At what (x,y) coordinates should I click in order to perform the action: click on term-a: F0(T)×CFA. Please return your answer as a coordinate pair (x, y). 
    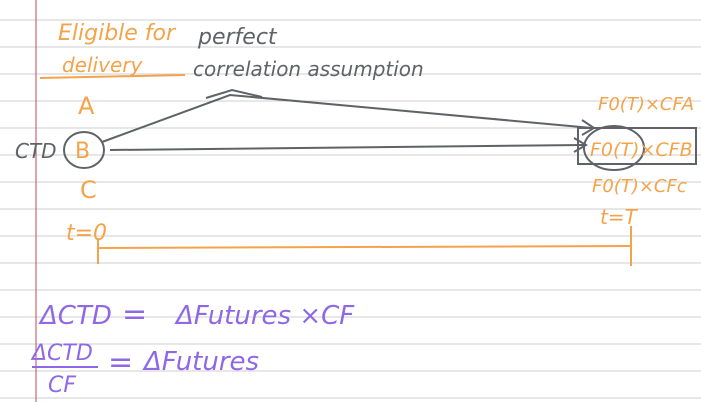
    Looking at the image, I should click on (646, 104).